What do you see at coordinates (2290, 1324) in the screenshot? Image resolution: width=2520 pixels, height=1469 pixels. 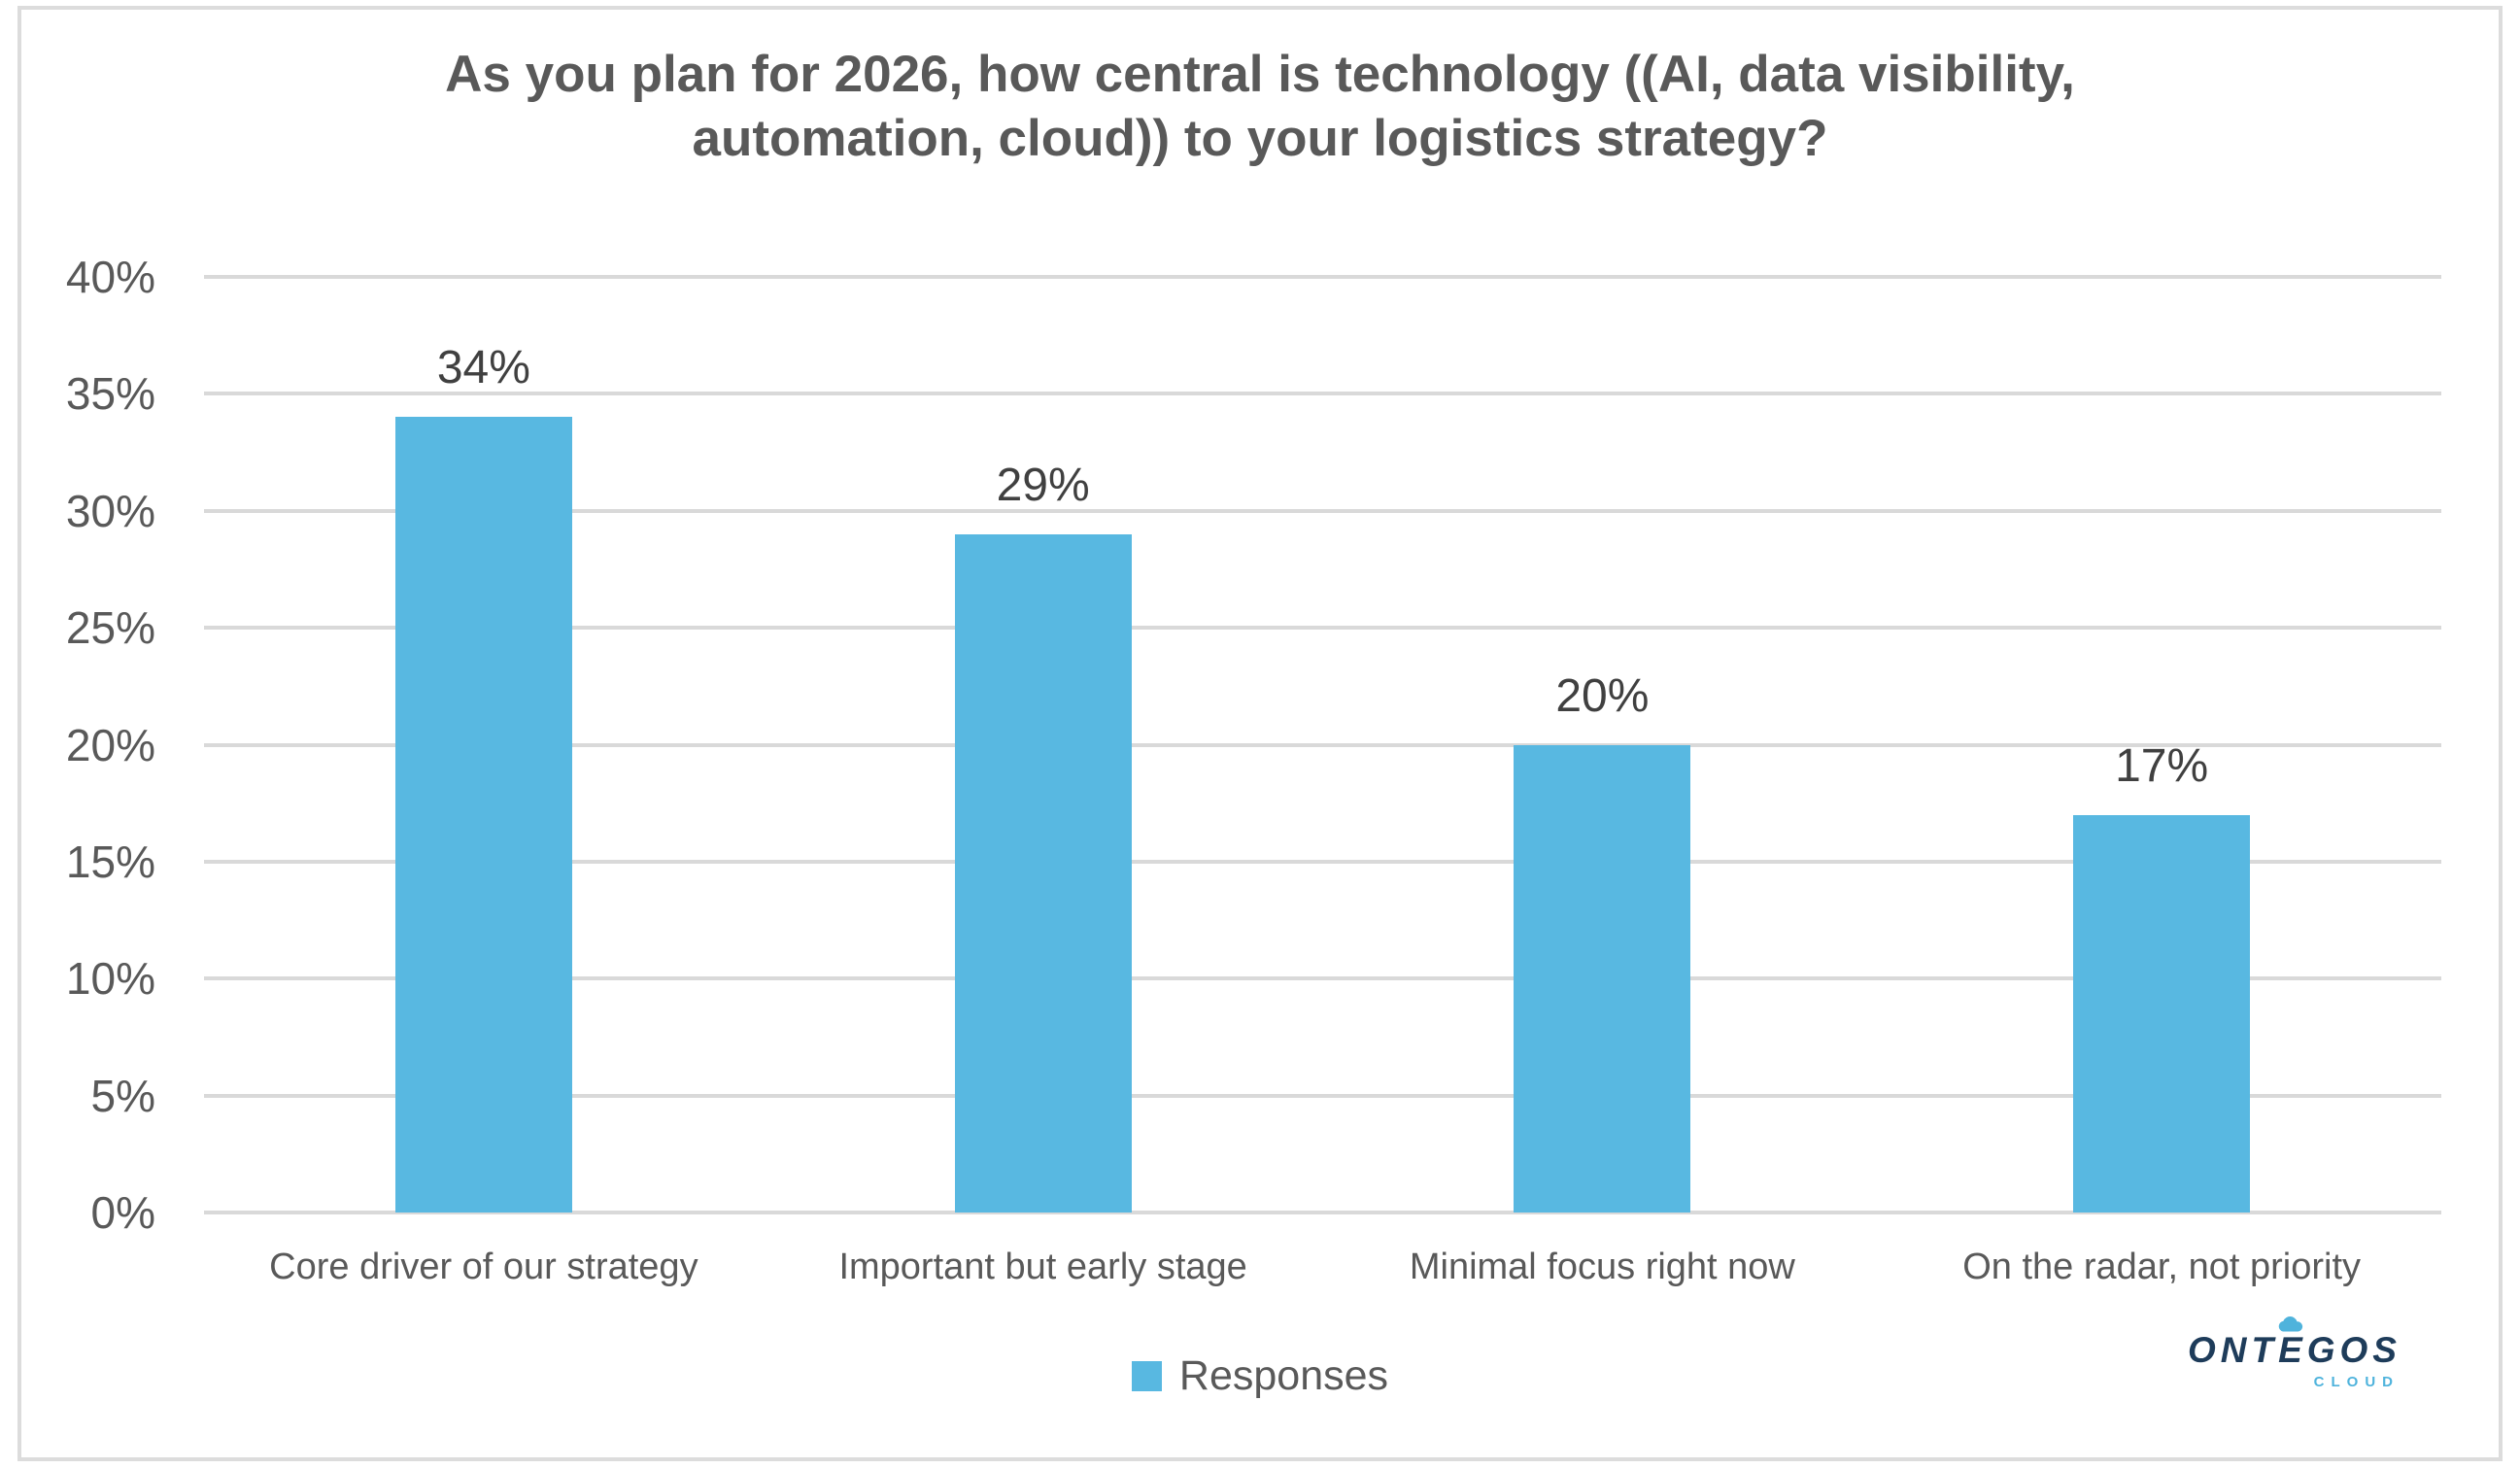 I see `cloud-icon` at bounding box center [2290, 1324].